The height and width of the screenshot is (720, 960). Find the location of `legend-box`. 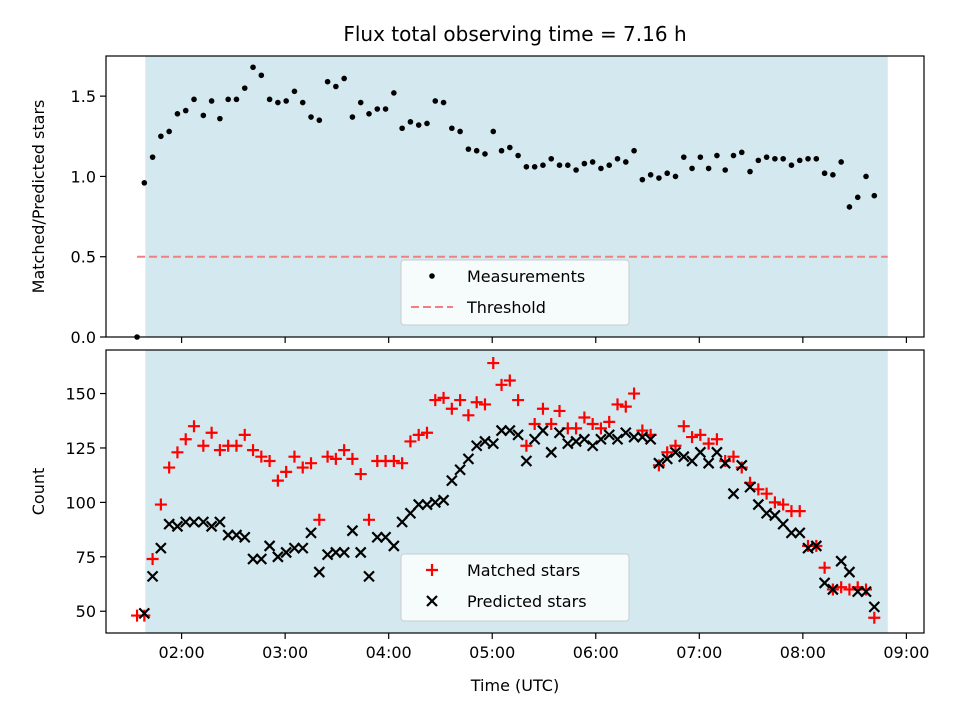

legend-box is located at coordinates (515, 292).